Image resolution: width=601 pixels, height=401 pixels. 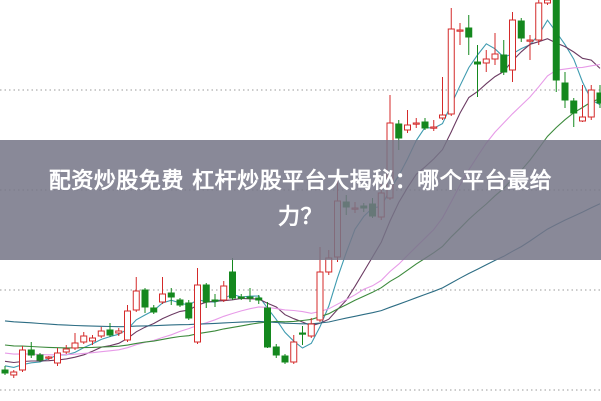 I want to click on title-line-1: 配资炒股免费 杠杆炒股平台大揭秘：哪个平台最给, so click(x=300, y=181).